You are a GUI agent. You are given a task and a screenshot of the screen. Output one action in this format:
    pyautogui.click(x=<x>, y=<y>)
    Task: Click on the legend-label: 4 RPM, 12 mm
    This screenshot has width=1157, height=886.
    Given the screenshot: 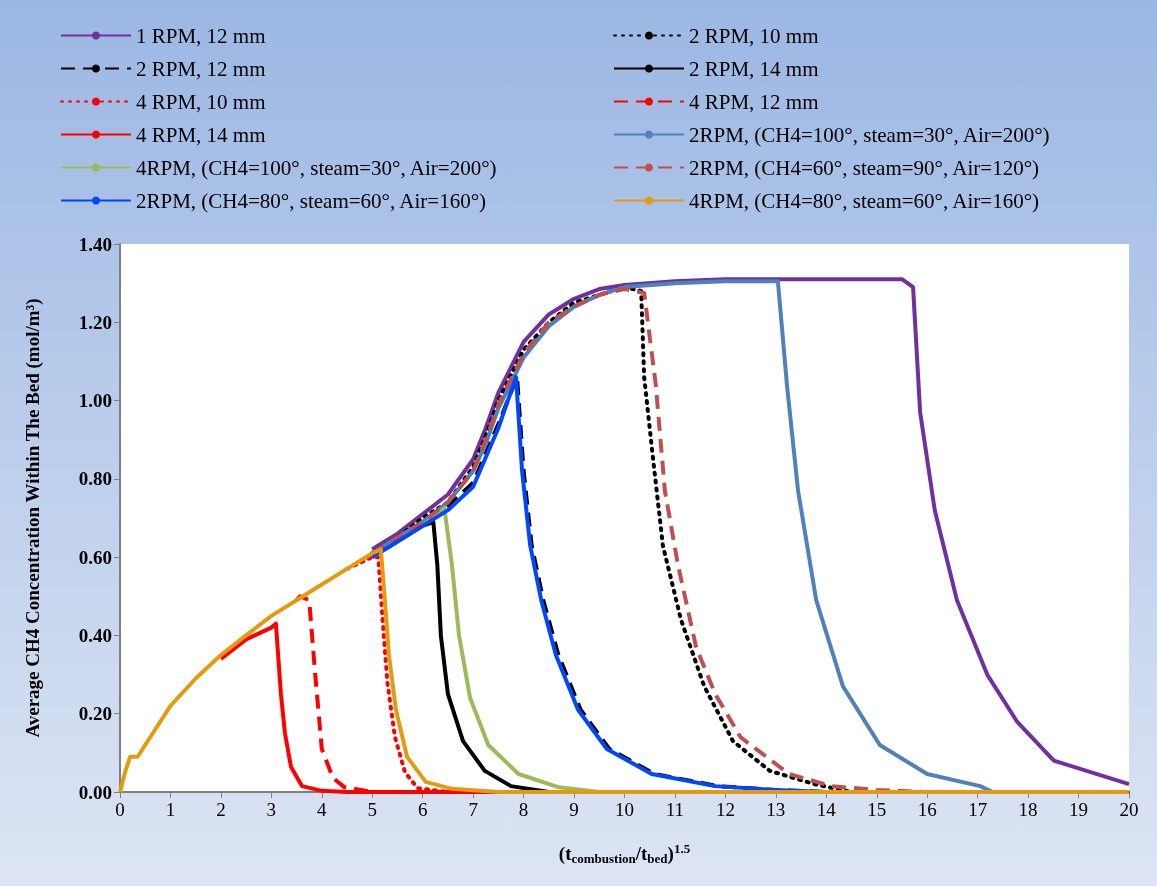 What is the action you would take?
    pyautogui.click(x=754, y=101)
    